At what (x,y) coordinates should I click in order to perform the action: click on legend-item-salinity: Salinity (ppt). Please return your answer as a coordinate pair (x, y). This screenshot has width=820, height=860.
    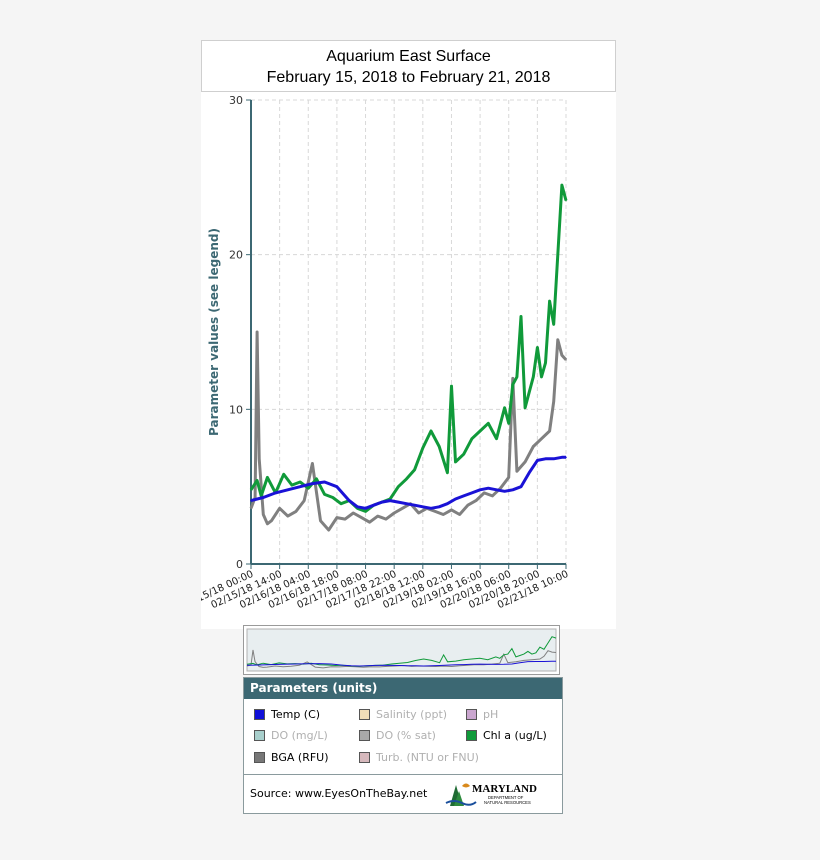
    Looking at the image, I should click on (403, 715).